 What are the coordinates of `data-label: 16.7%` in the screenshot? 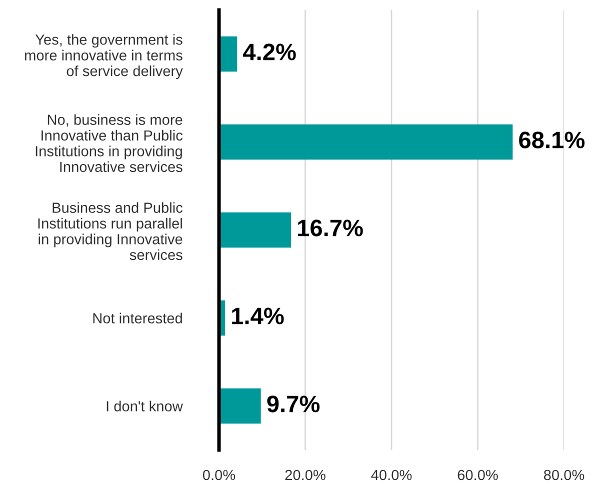 It's located at (330, 228).